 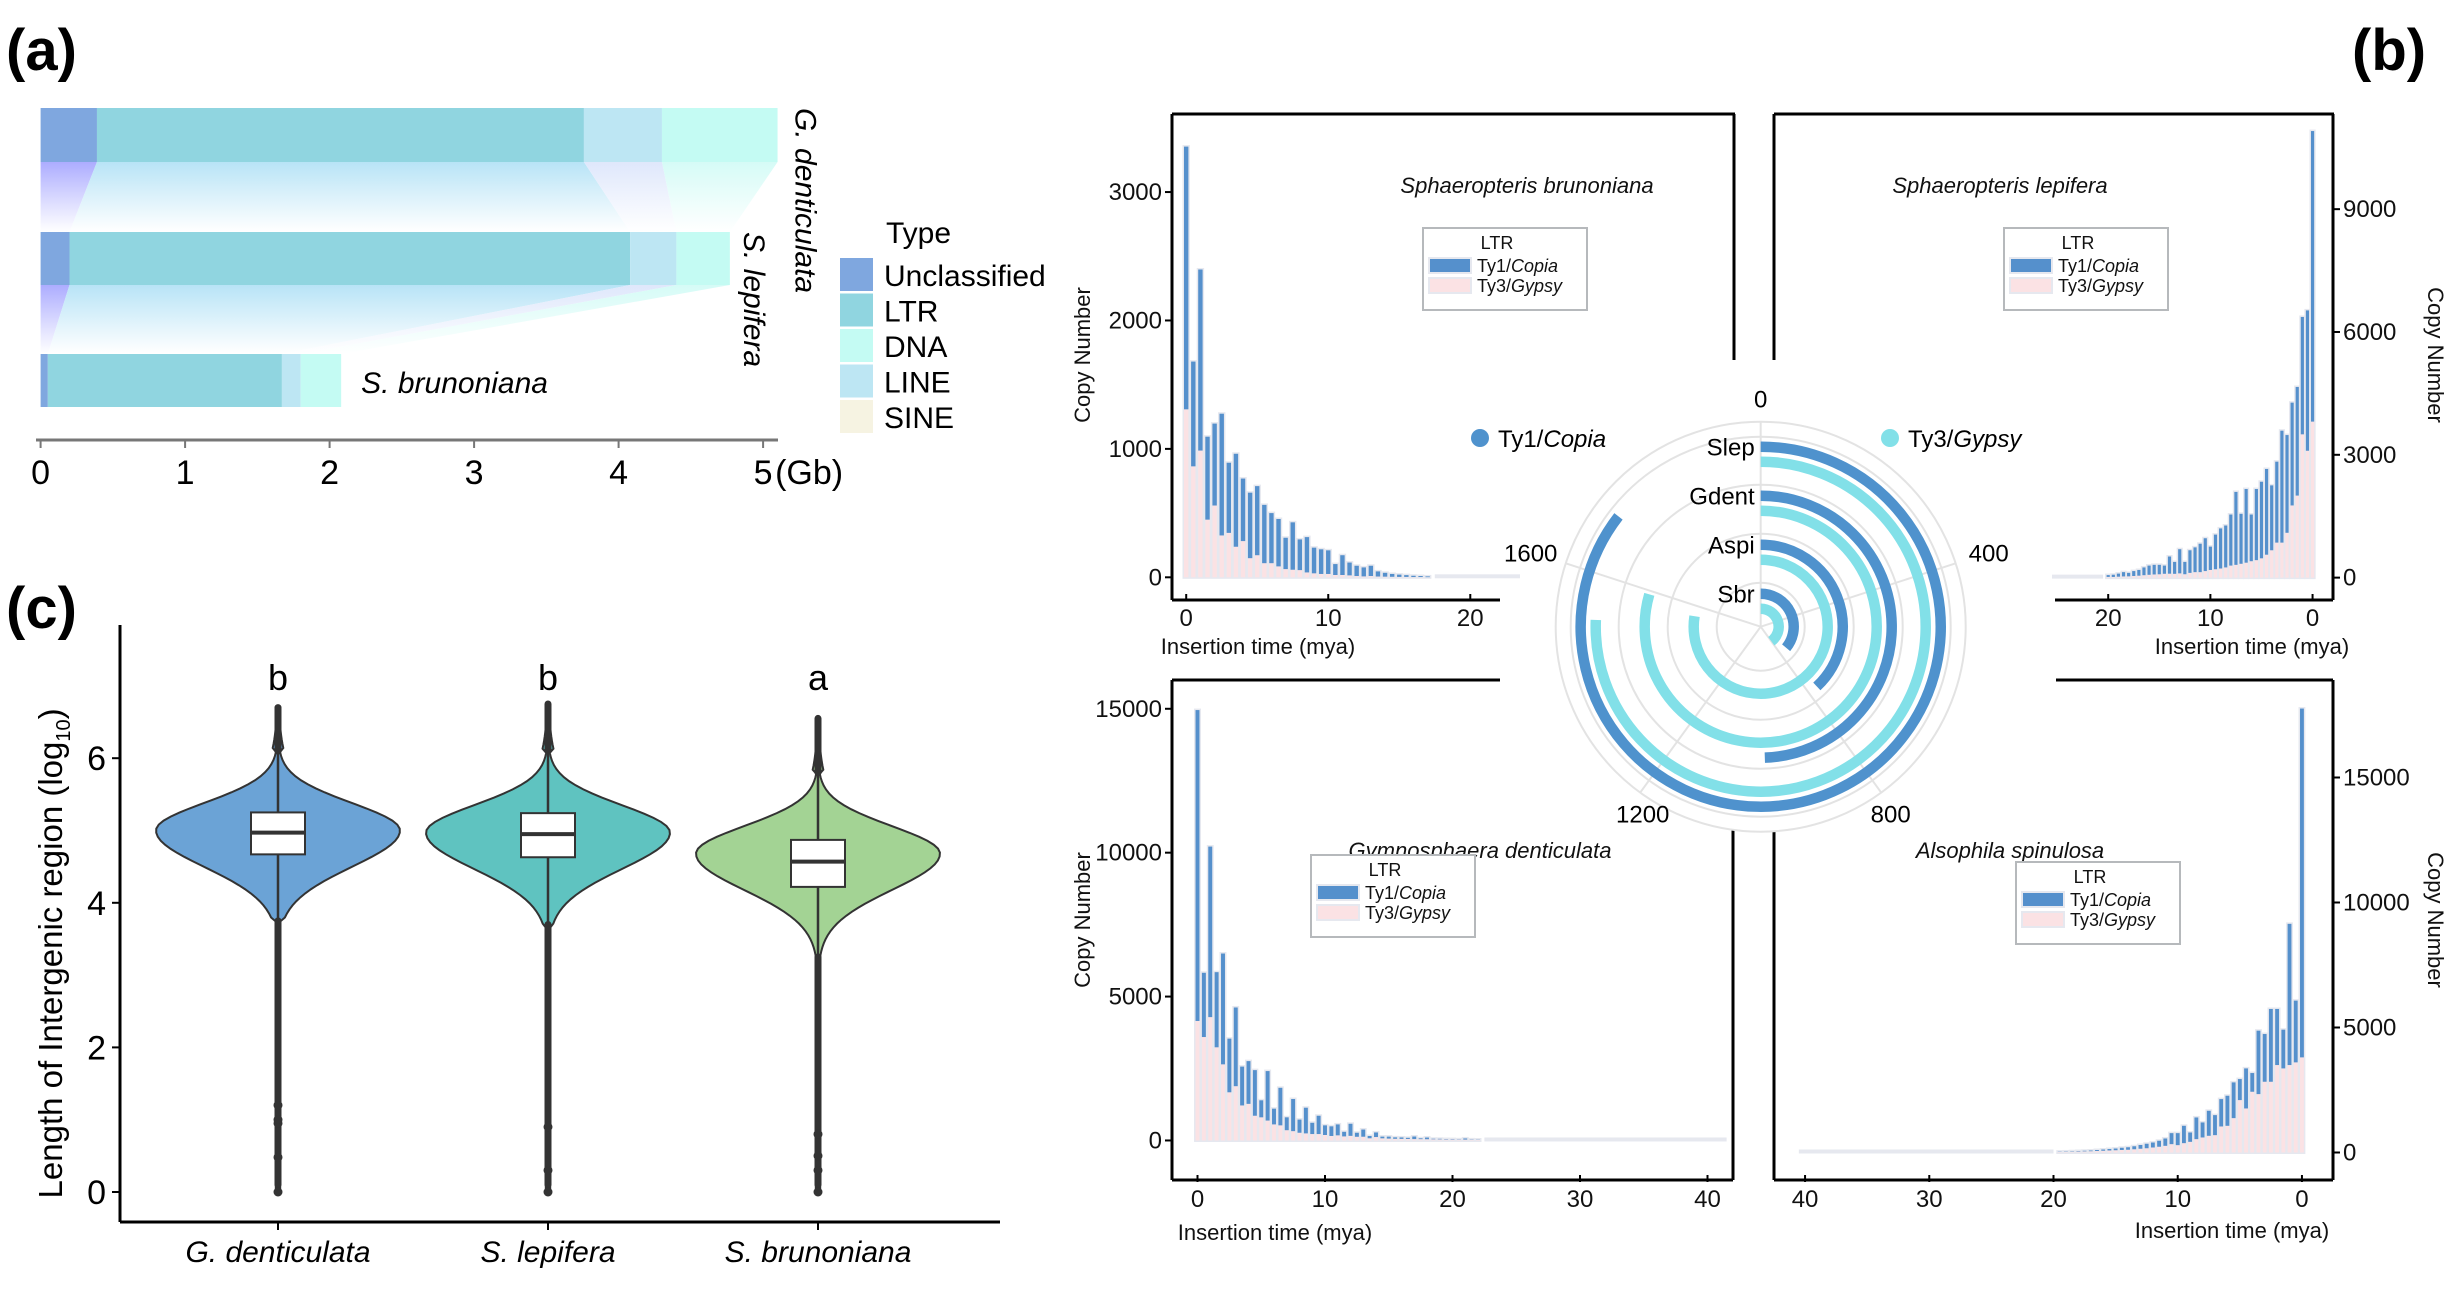 I want to click on legend-label-italic: Gypsy, so click(x=1537, y=286).